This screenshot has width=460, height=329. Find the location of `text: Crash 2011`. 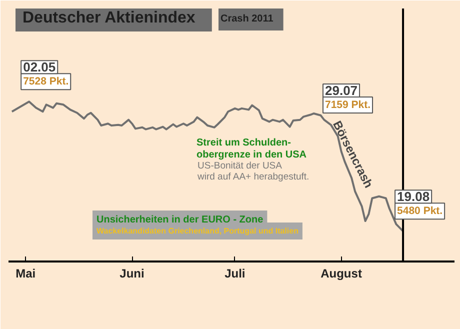

text: Crash 2011 is located at coordinates (247, 19).